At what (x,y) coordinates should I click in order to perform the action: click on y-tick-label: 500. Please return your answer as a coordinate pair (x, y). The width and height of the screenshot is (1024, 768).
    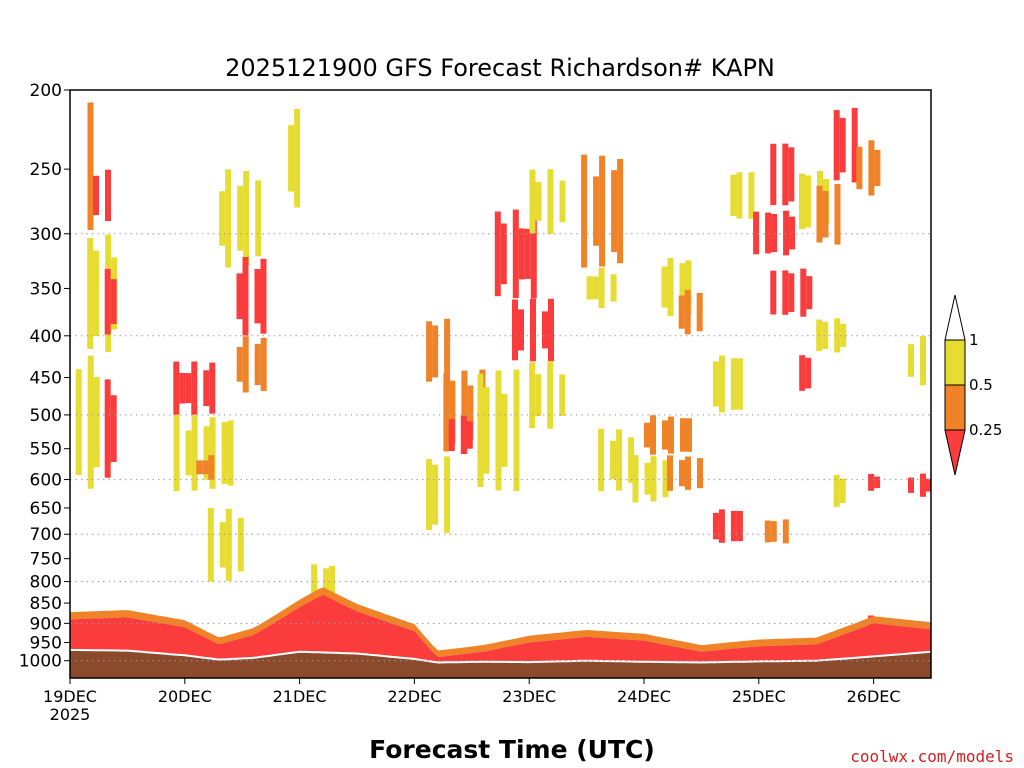
    Looking at the image, I should click on (46, 416).